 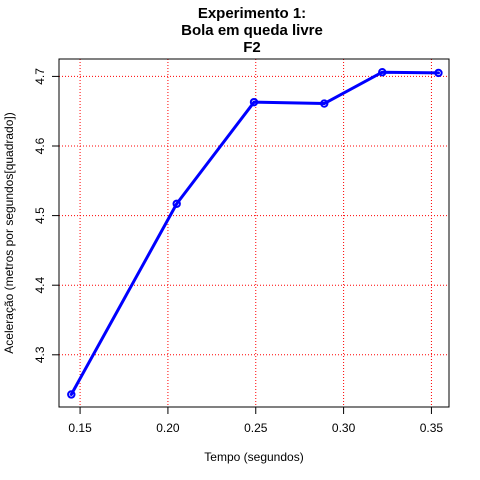 What do you see at coordinates (40, 76) in the screenshot?
I see `y-tick-label-4: 4.7` at bounding box center [40, 76].